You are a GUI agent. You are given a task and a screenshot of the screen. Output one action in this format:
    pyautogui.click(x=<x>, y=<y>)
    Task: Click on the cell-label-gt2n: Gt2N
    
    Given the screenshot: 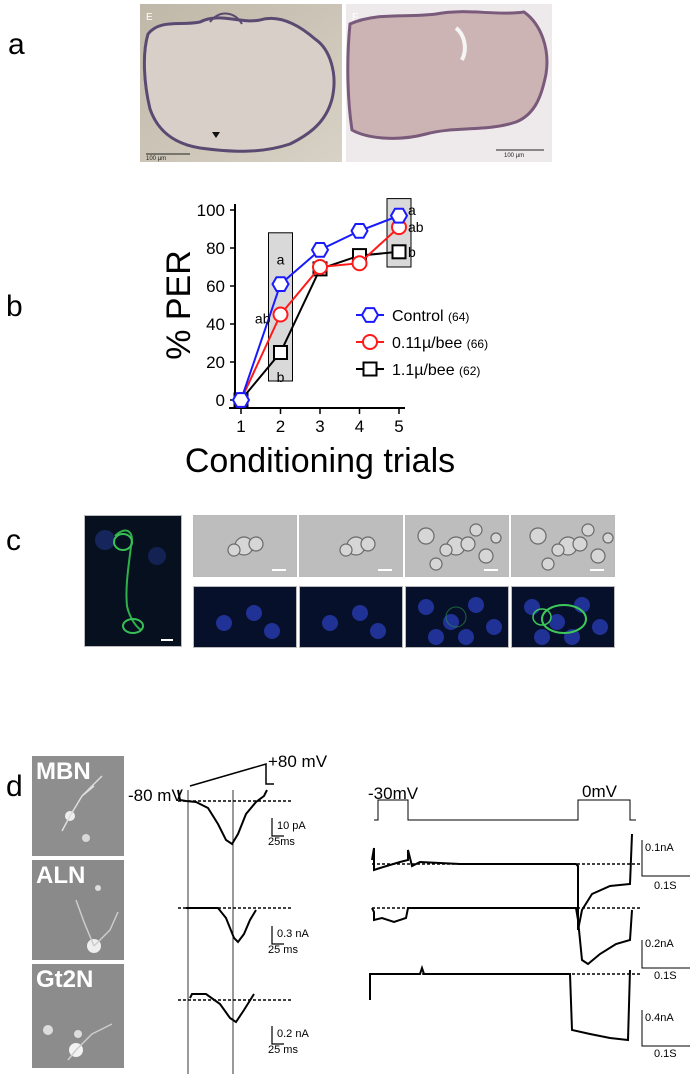 What is the action you would take?
    pyautogui.click(x=65, y=979)
    